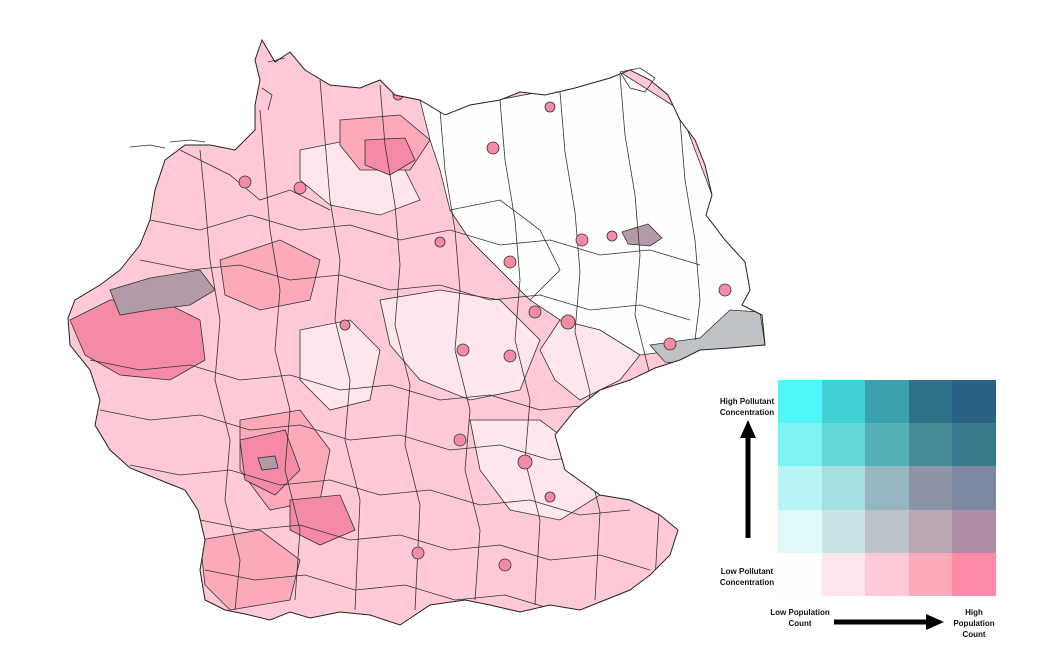 The image size is (1064, 667). Describe the element at coordinates (747, 407) in the screenshot. I see `legend-high-pollutant-label: High Pollutant Concentration` at that location.